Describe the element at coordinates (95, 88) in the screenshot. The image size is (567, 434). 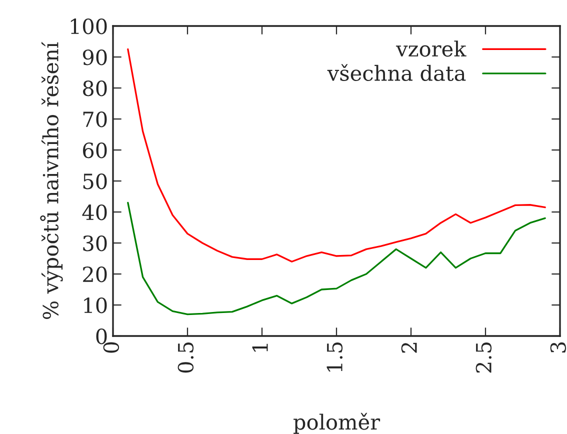
I see `y-tick-label: 80` at that location.